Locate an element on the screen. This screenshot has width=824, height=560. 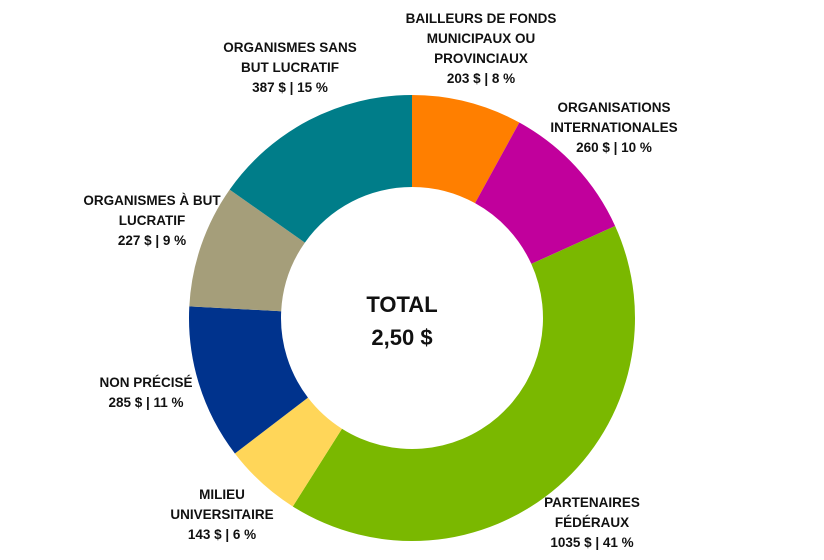
slice-name-label: BAILLEURS DE FONDS is located at coordinates (481, 18).